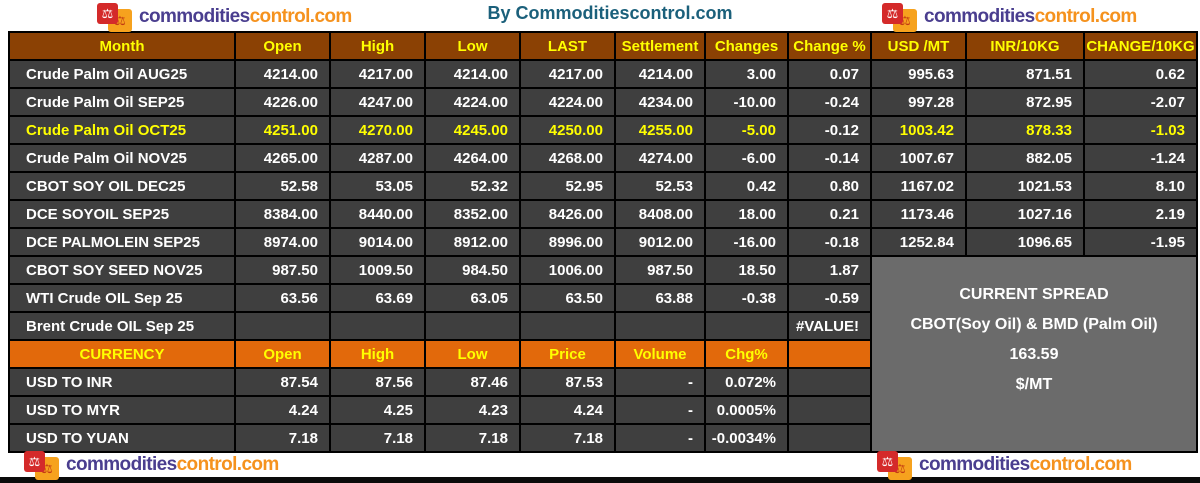 The width and height of the screenshot is (1200, 483). Describe the element at coordinates (567, 354) in the screenshot. I see `currency-column-header: Price` at that location.